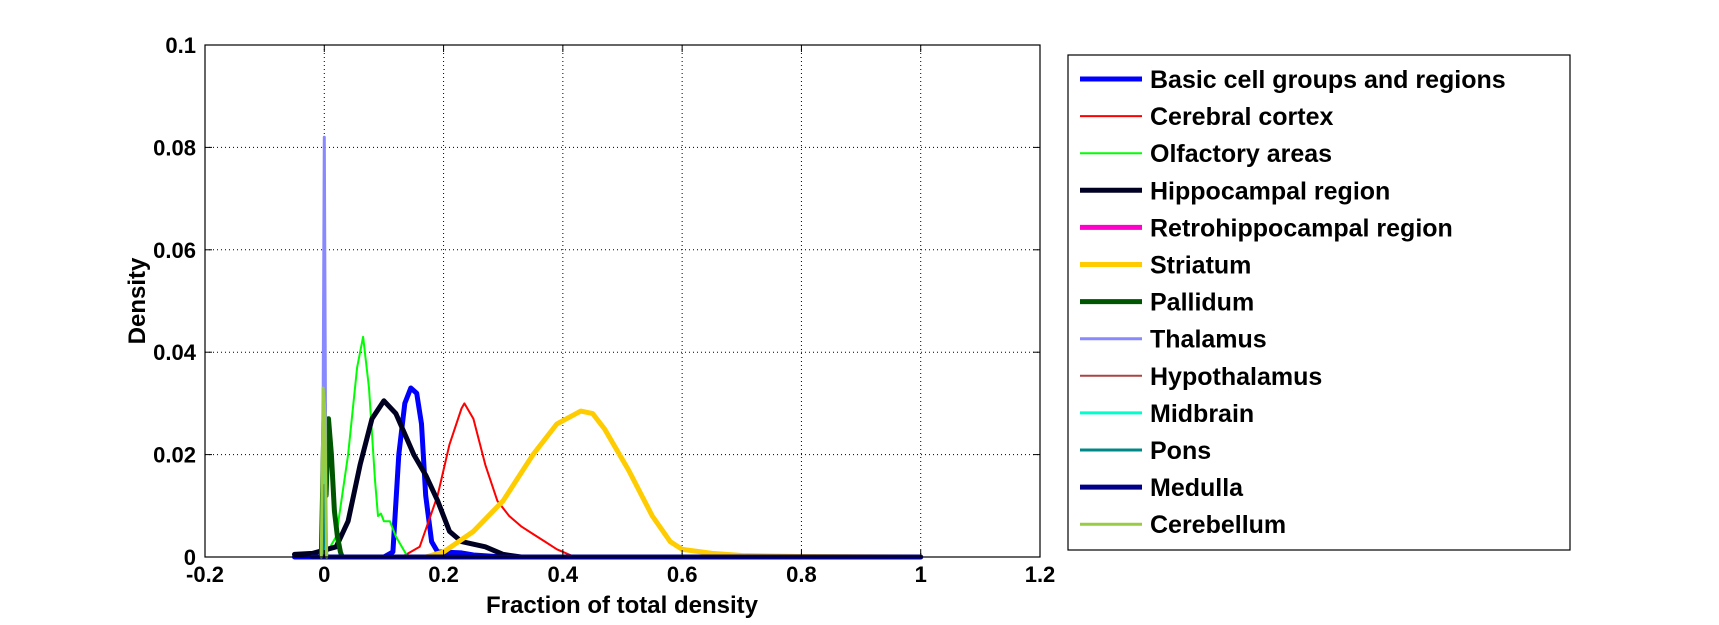  Describe the element at coordinates (1200, 266) in the screenshot. I see `legend-label-striatum: Striatum` at that location.